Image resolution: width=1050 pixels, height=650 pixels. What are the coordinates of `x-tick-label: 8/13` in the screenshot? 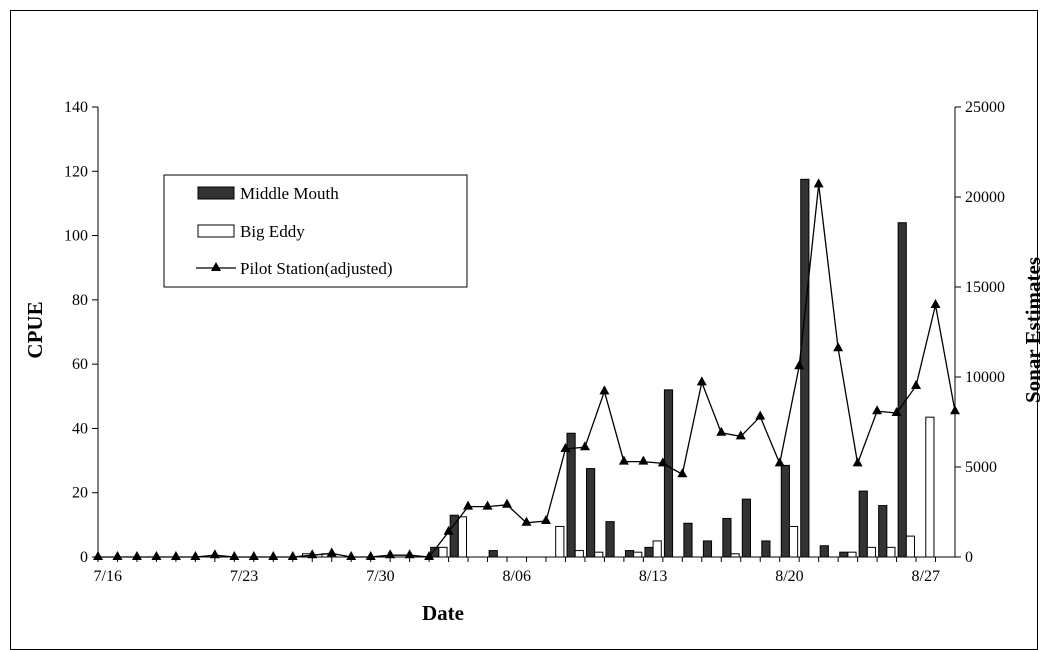 It's located at (653, 576).